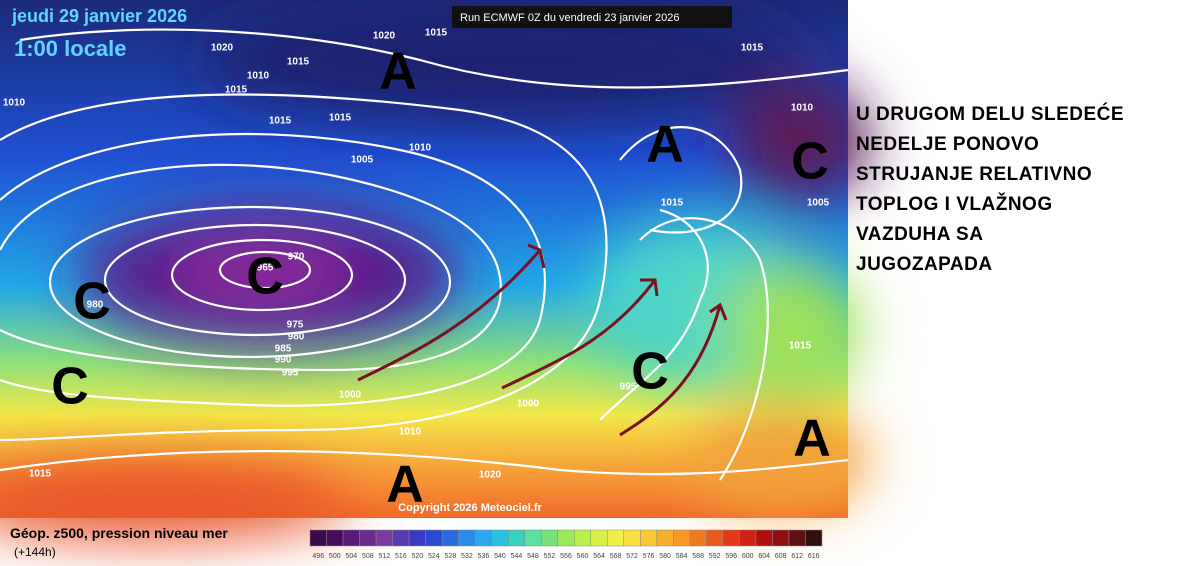 This screenshot has width=1200, height=566. Describe the element at coordinates (781, 556) in the screenshot. I see `colorbar-label: 608` at that location.